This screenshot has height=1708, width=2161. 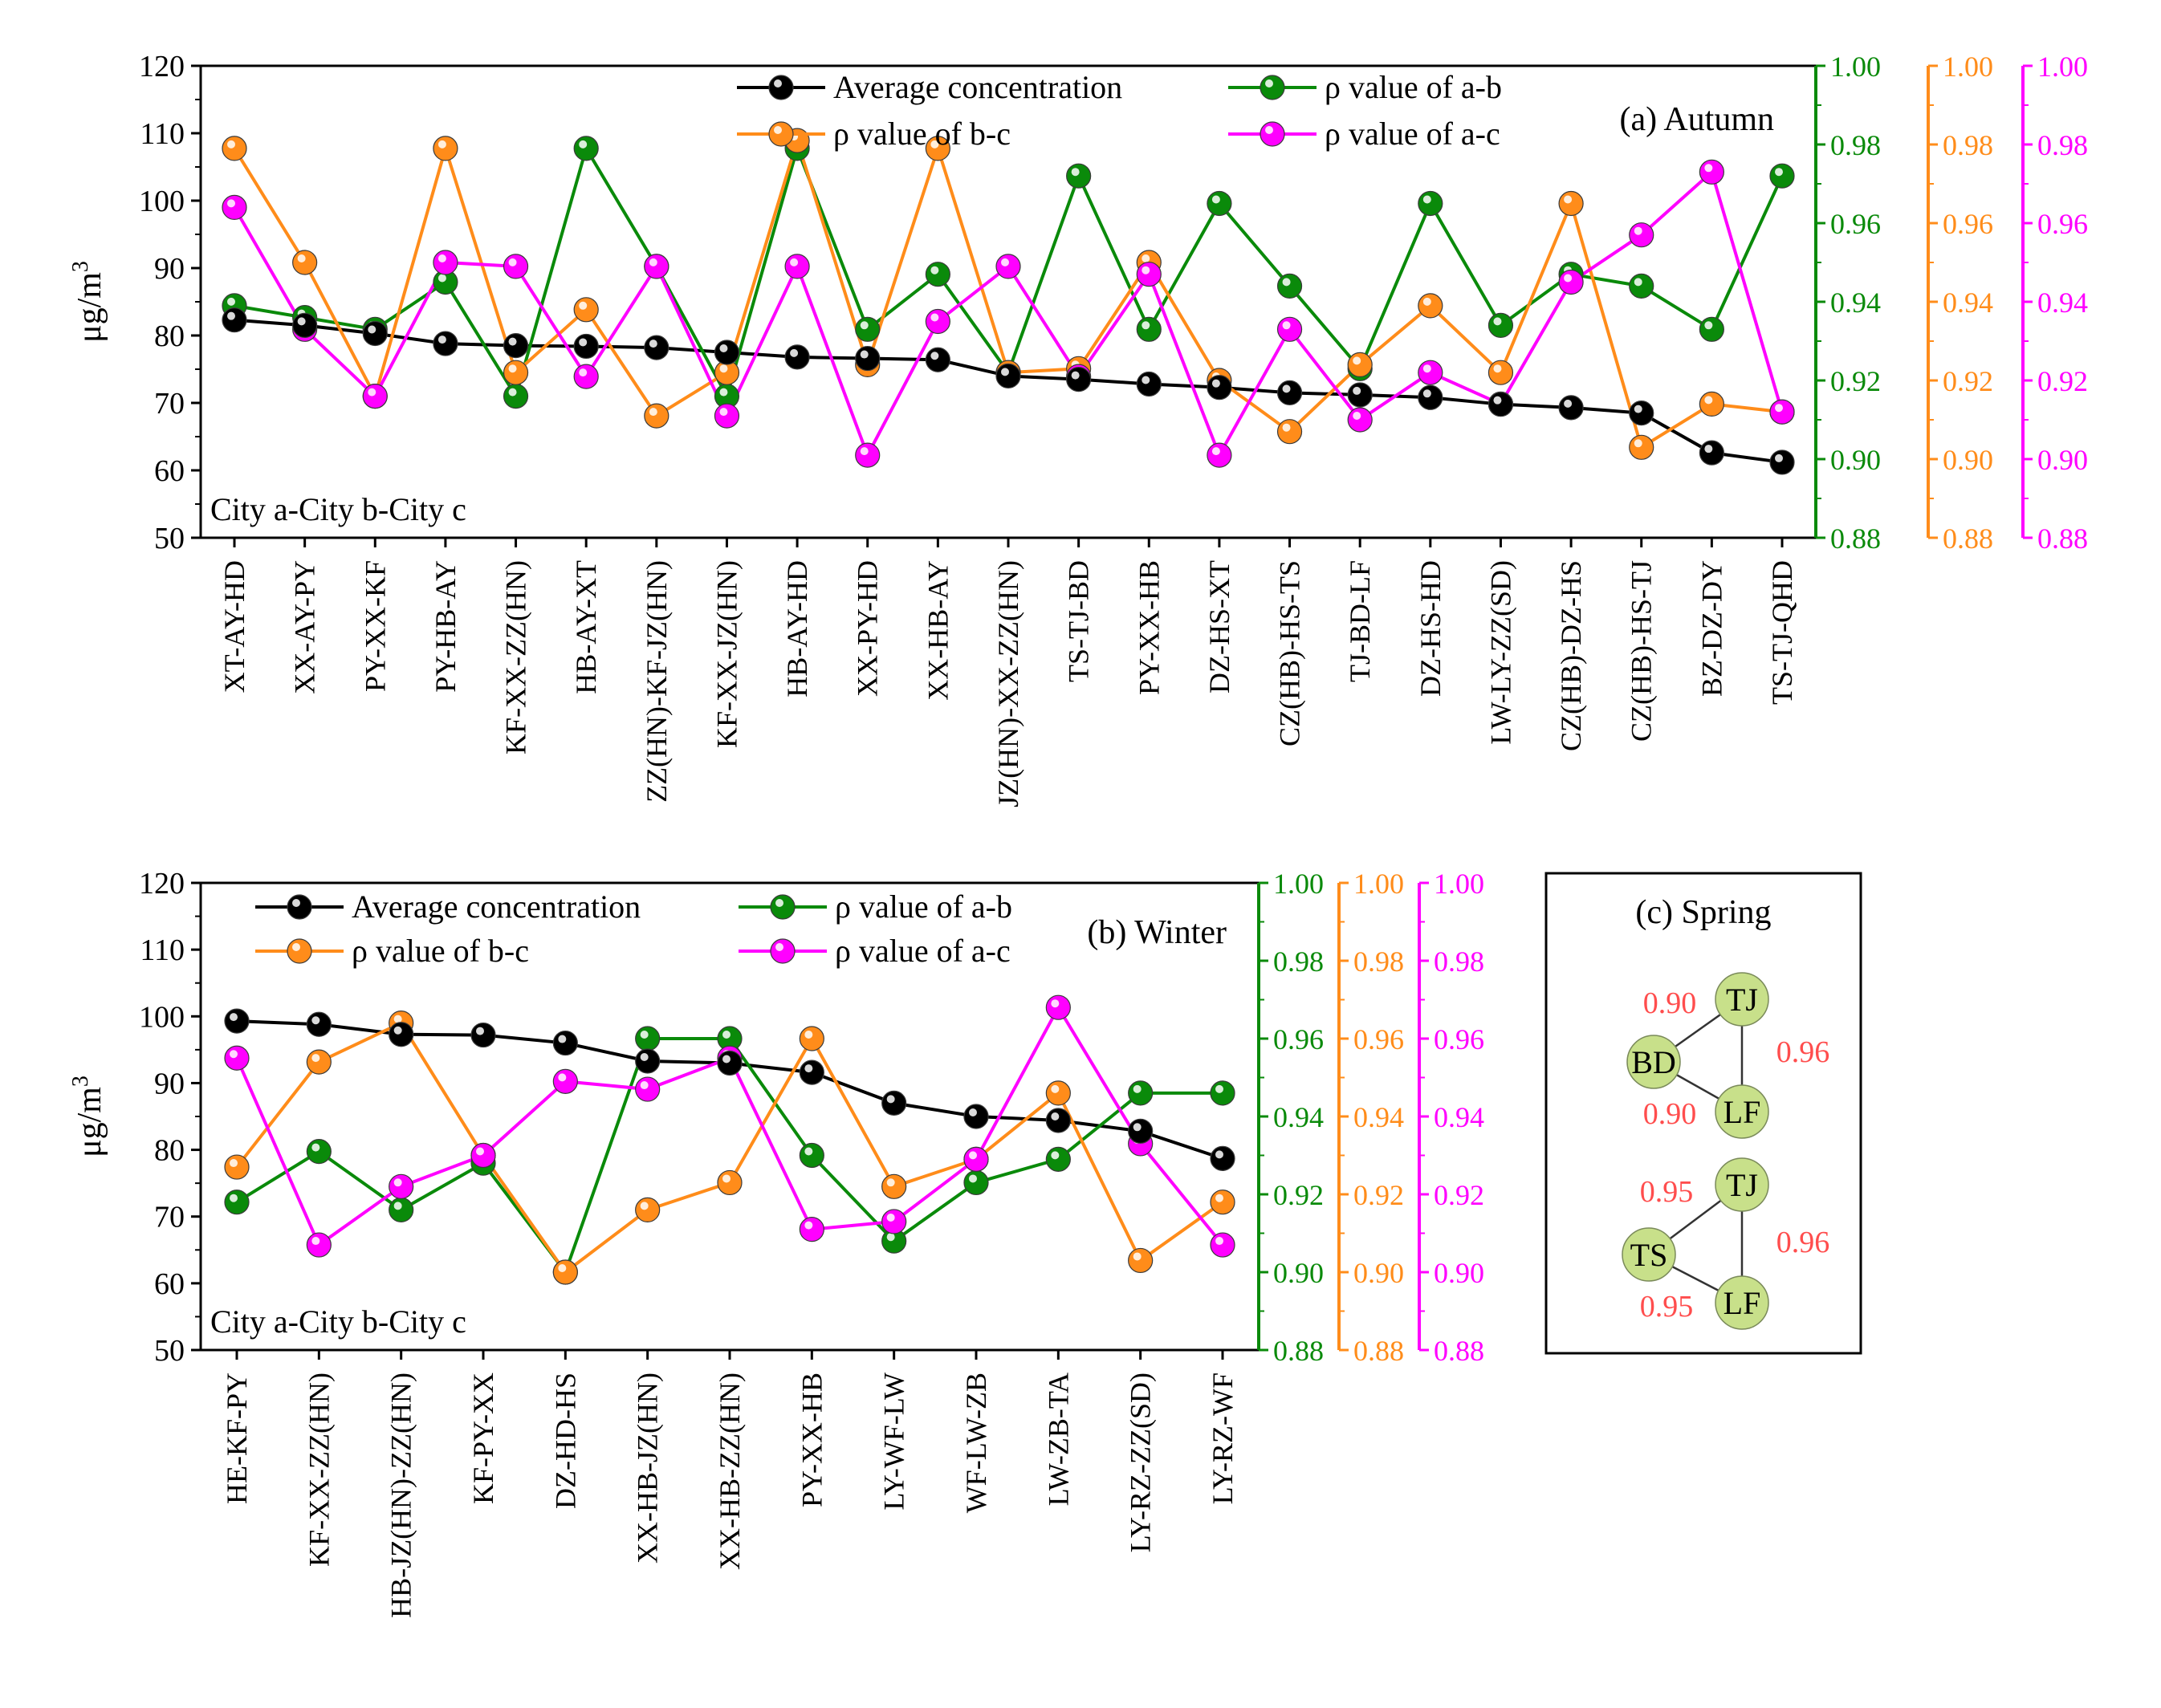 I want to click on left-tick-label: 110, so click(x=163, y=950).